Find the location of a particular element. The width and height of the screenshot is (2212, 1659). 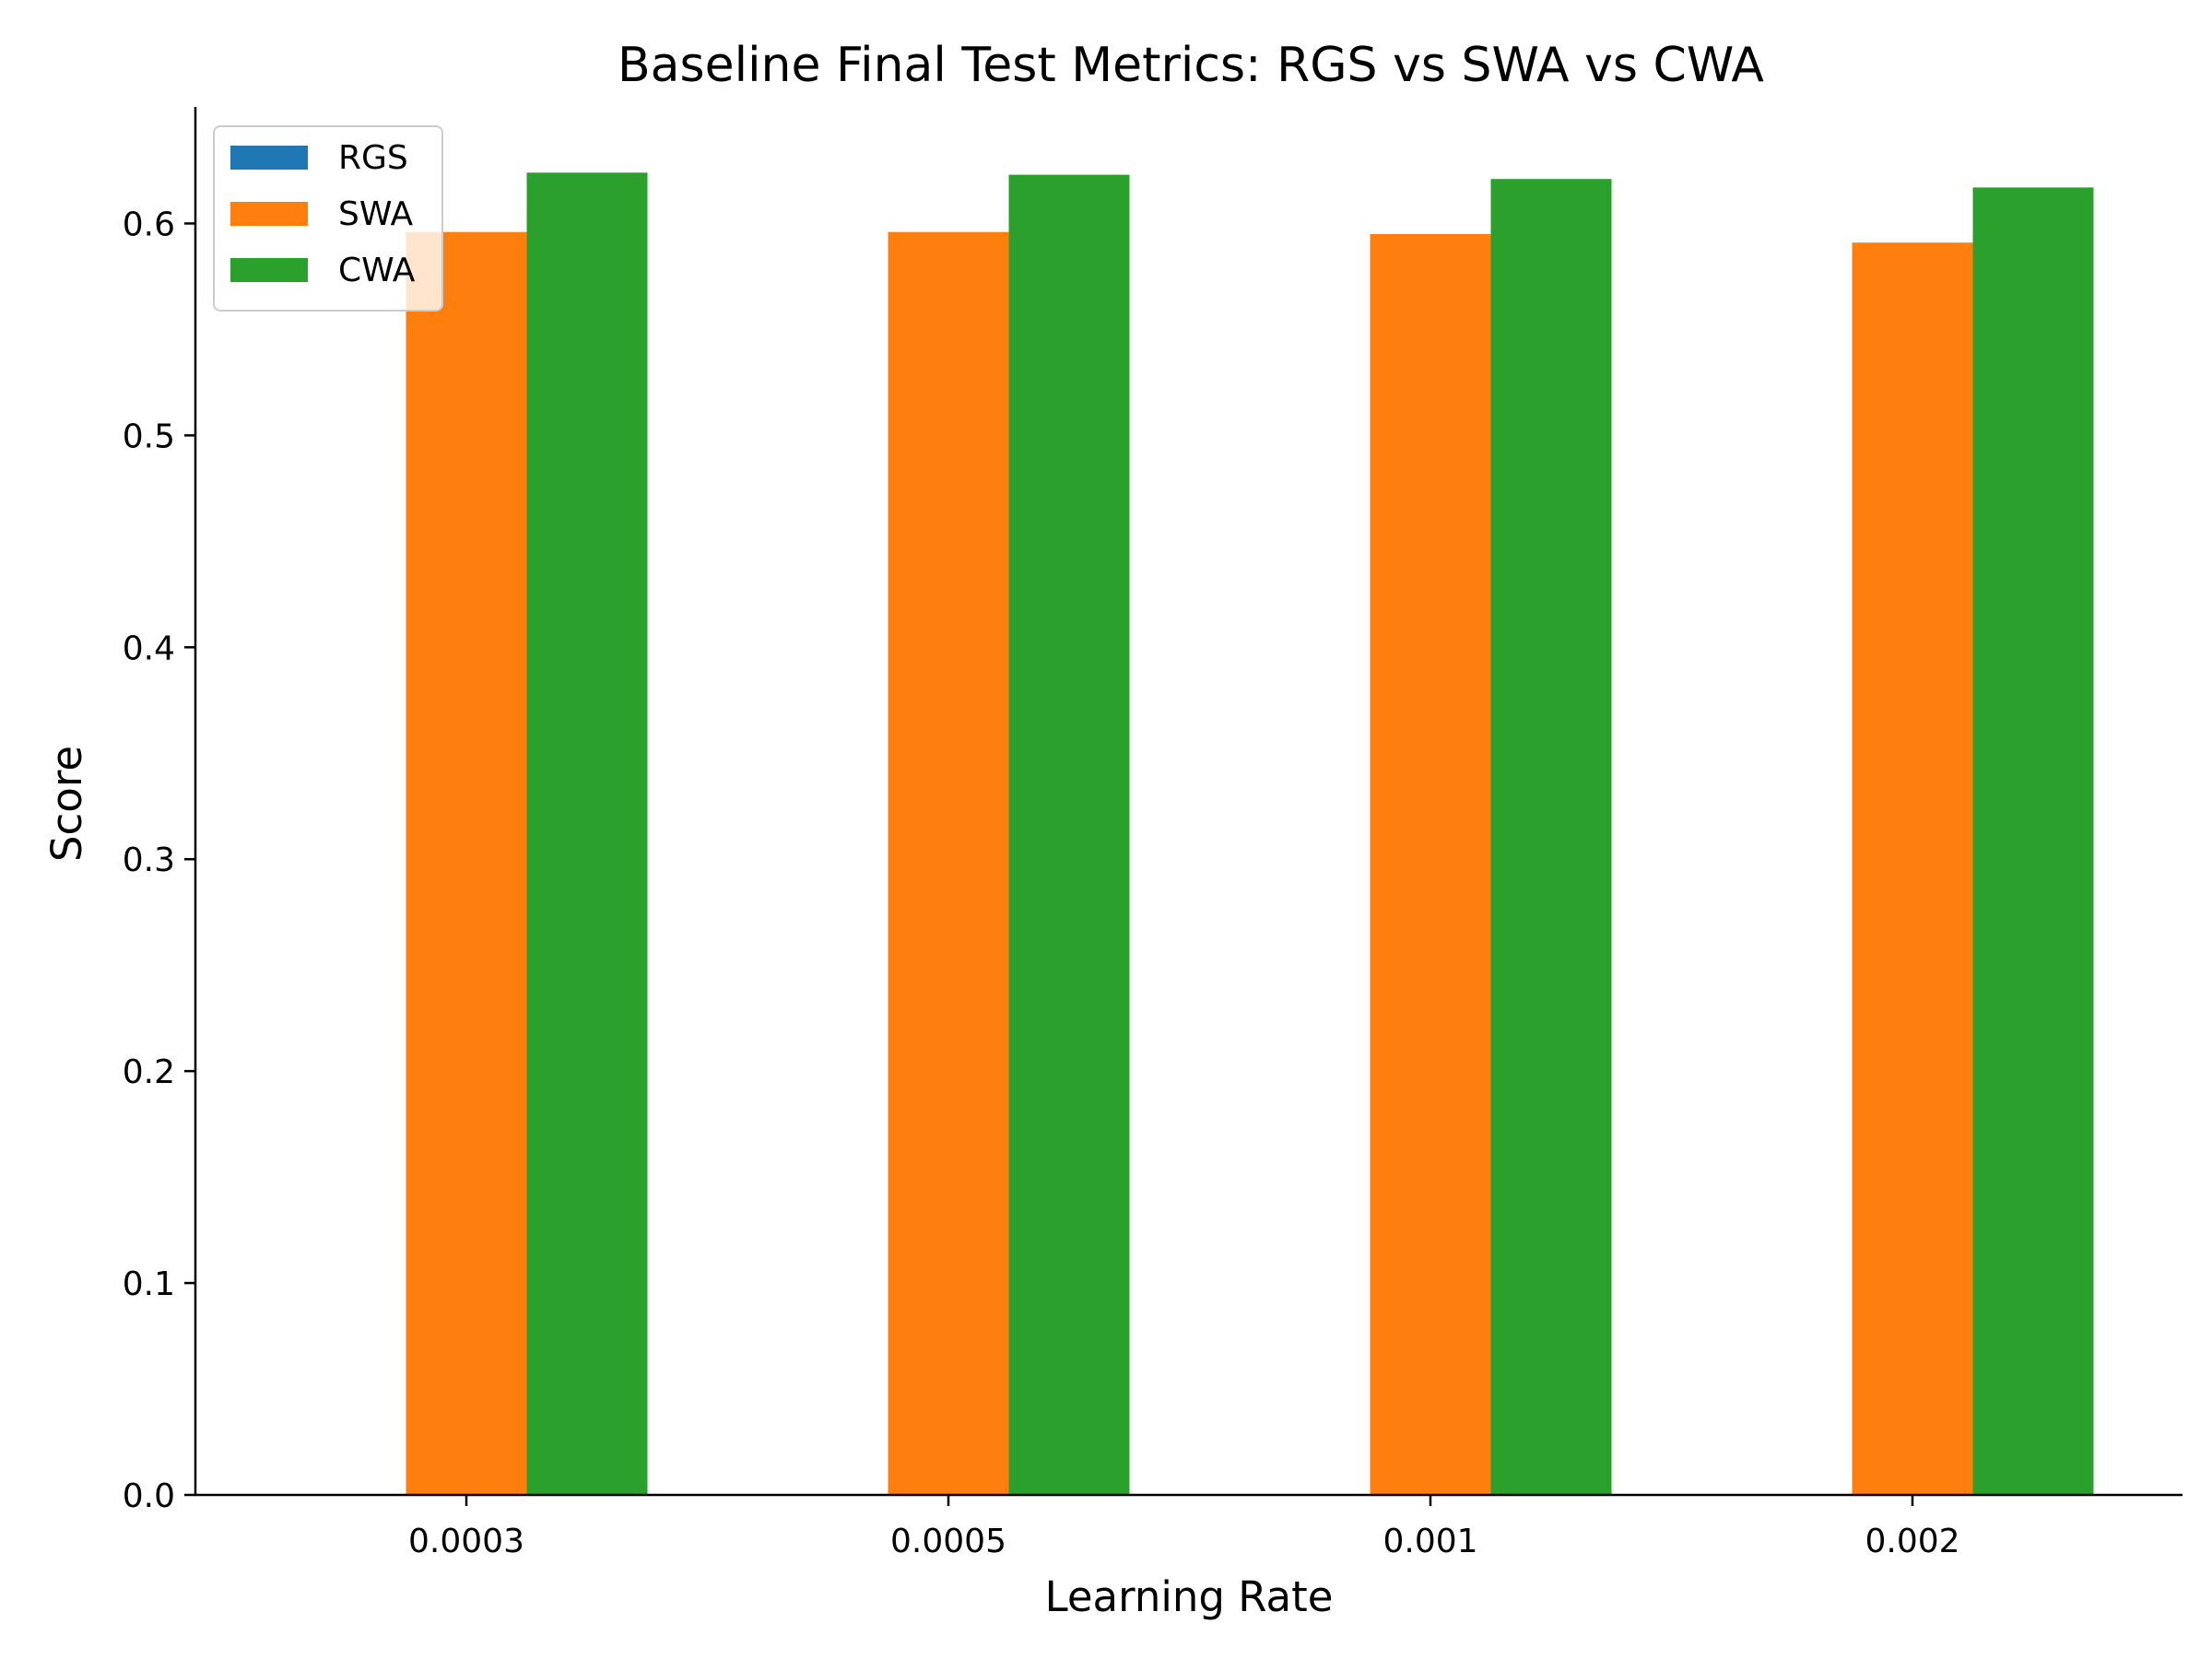

bar-cwa-0.001 is located at coordinates (1551, 837).